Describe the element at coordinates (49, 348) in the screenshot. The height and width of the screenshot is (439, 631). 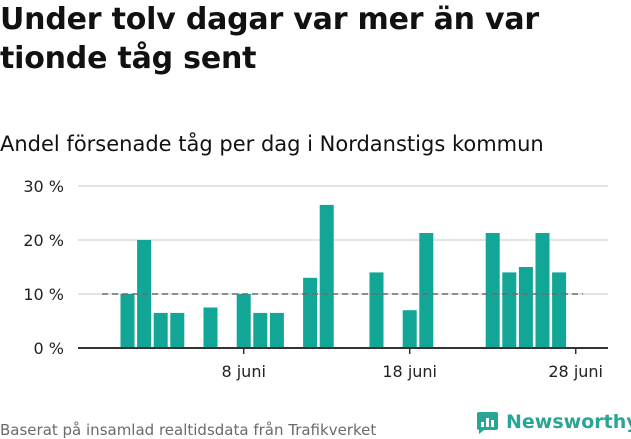
I see `y-tick-label: 0 %` at that location.